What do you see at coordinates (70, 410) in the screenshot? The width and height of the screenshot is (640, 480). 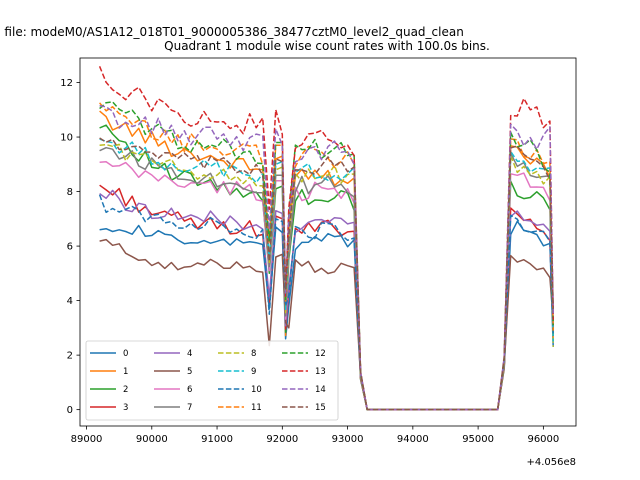 I see `y-tick-label: 0` at bounding box center [70, 410].